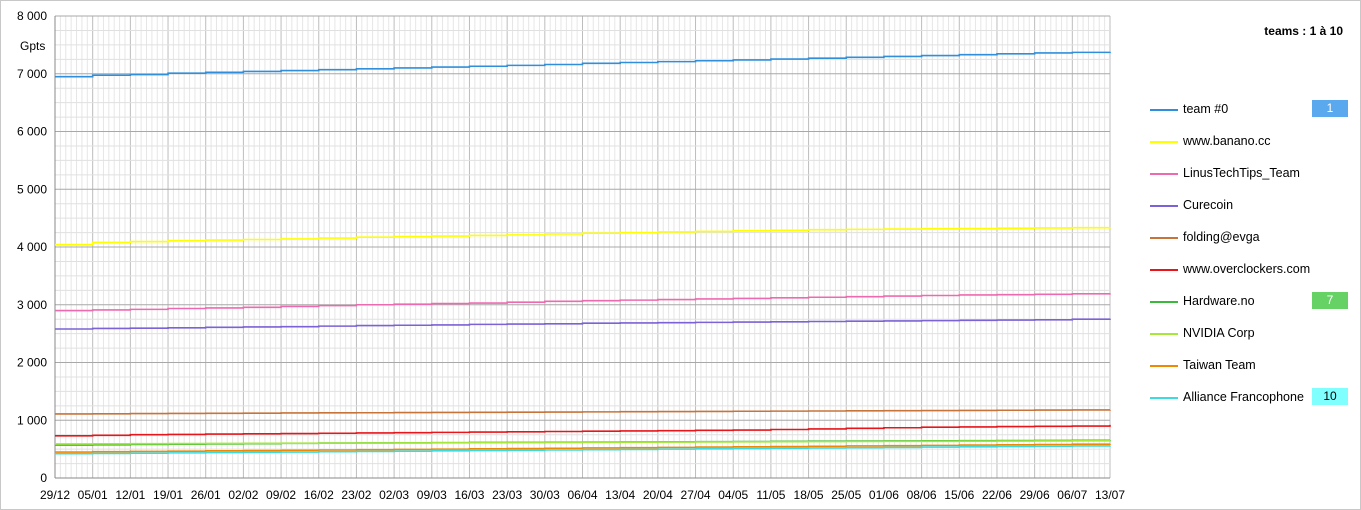  I want to click on legend-item: LinusTechTips_Team, so click(1250, 174).